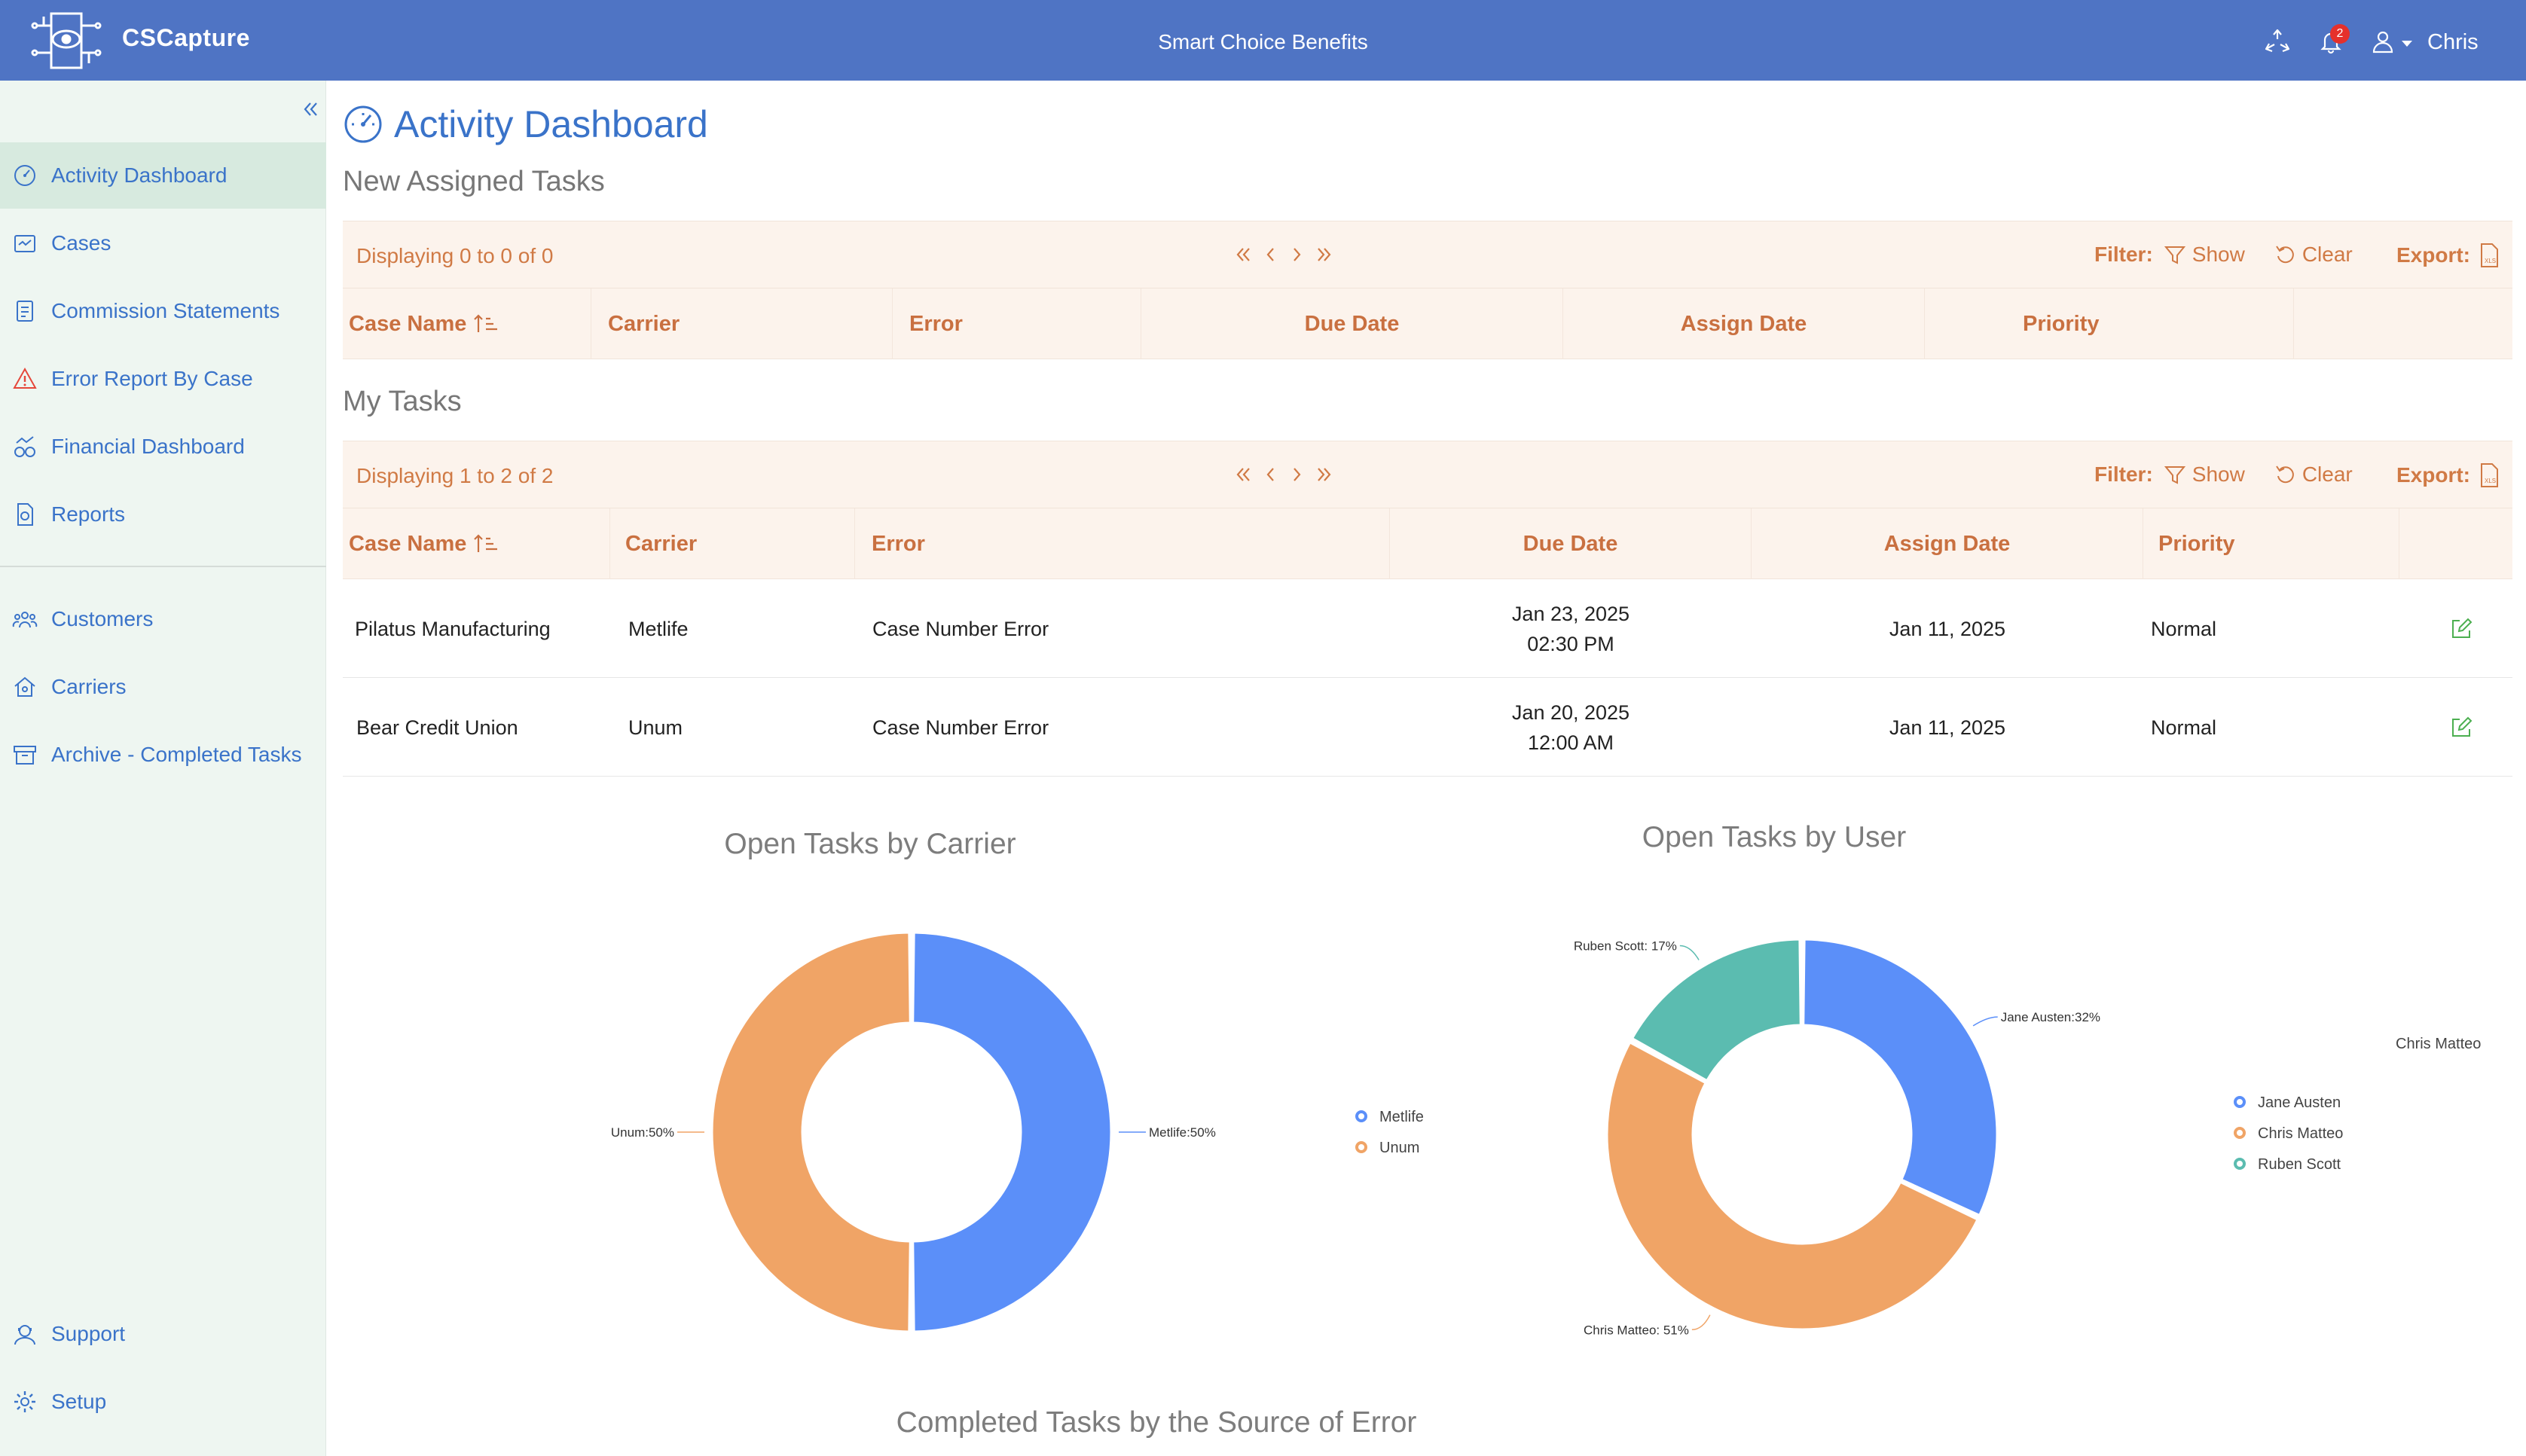 The width and height of the screenshot is (2526, 1456). Describe the element at coordinates (163, 175) in the screenshot. I see `sidebar-item-activity-dashboard: Activity Dashboard` at that location.